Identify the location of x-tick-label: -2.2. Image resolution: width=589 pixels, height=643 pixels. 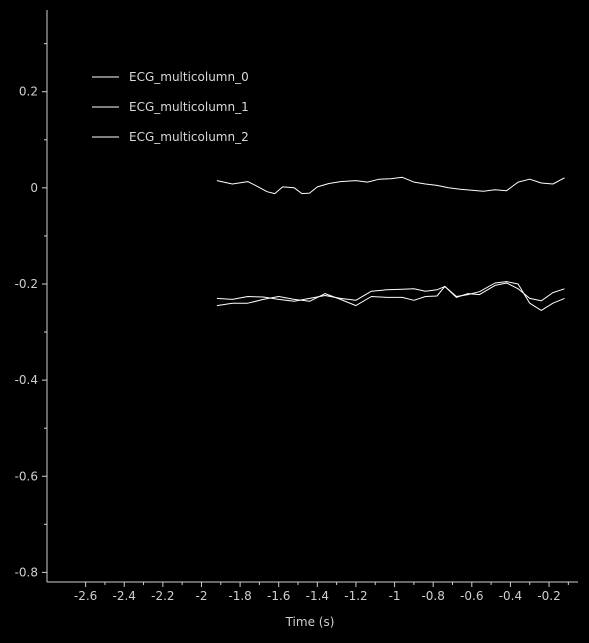
(162, 596).